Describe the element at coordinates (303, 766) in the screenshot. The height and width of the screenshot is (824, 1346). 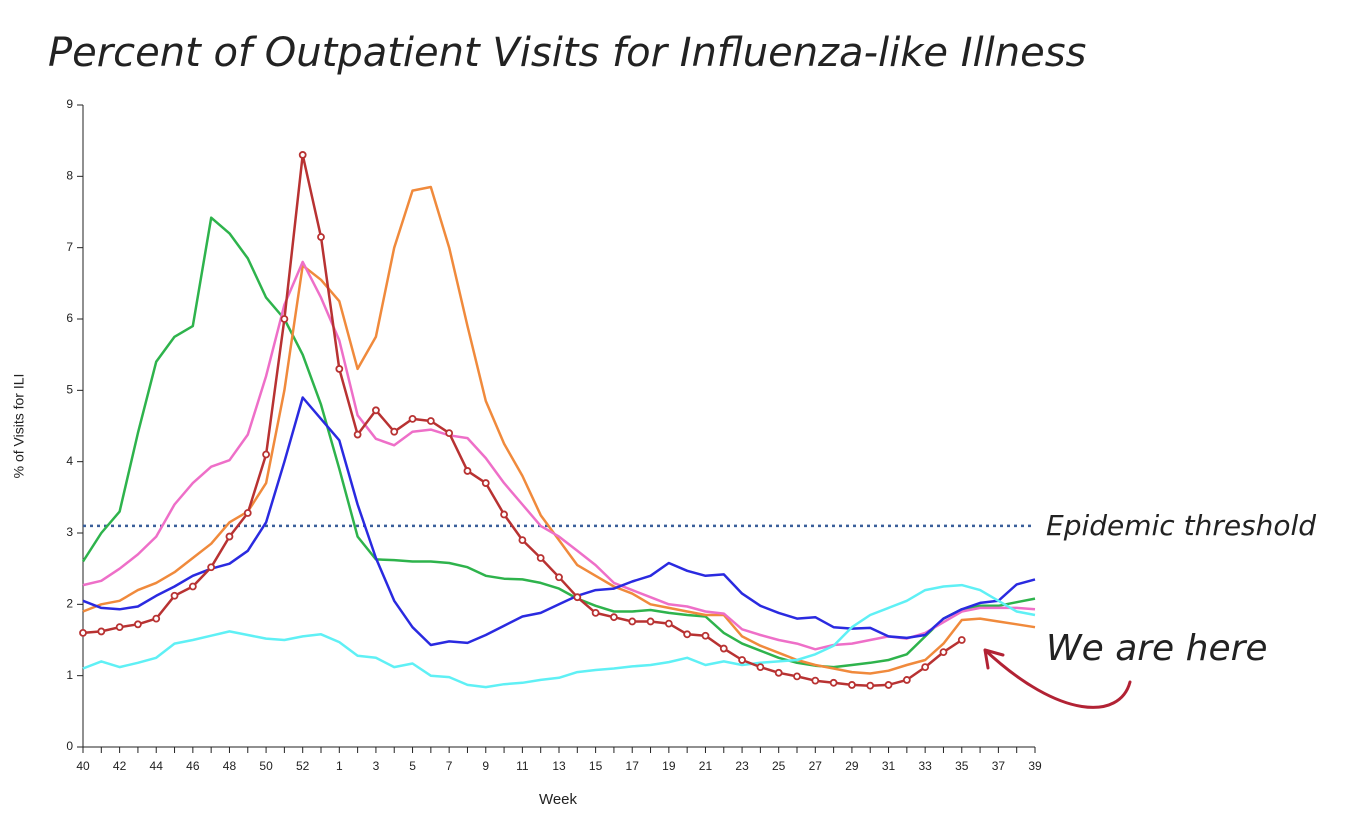
I see `x-tick-label: 52` at that location.